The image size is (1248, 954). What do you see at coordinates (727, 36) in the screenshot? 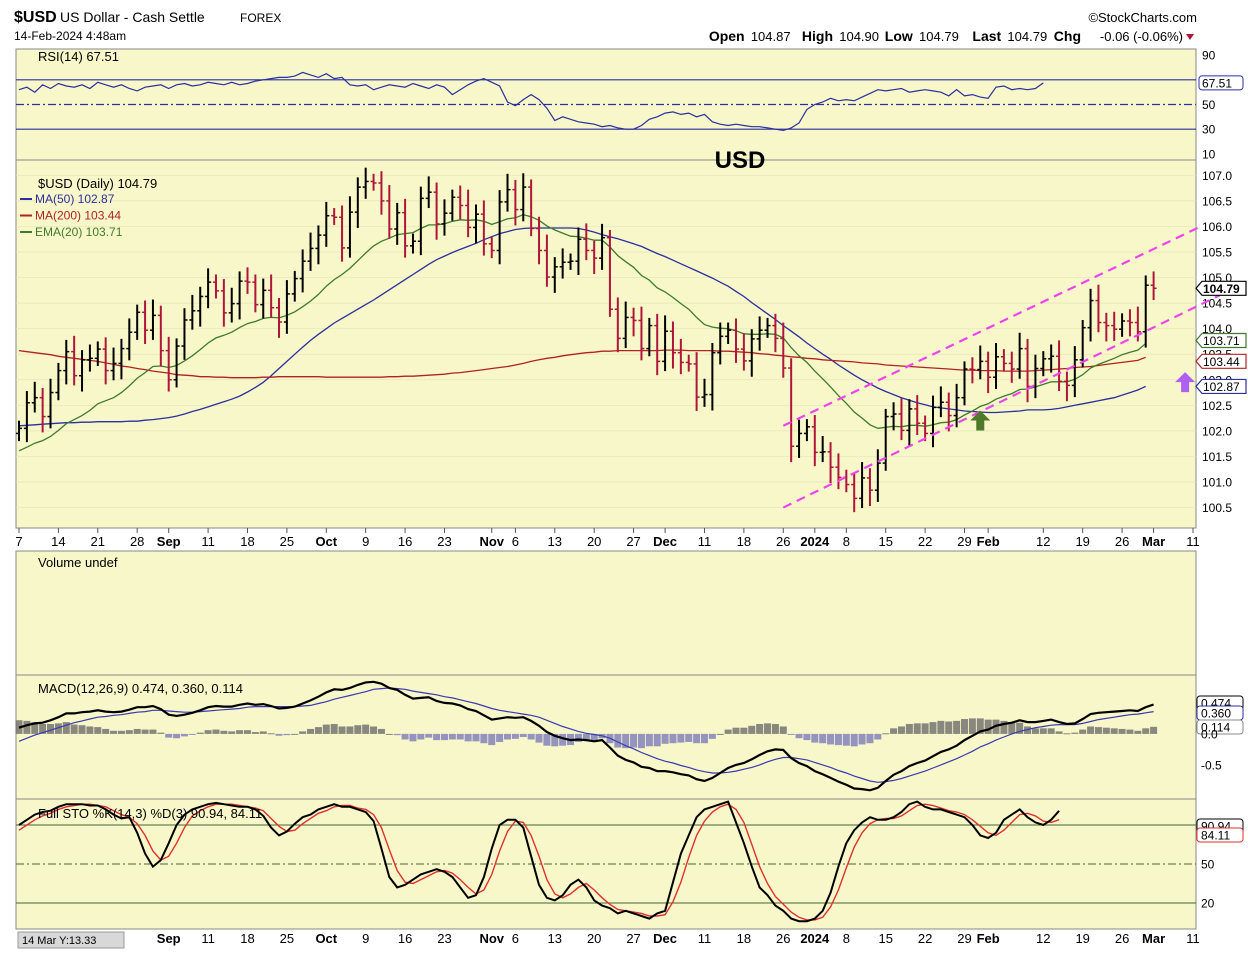
I see `quote-label: Open` at bounding box center [727, 36].